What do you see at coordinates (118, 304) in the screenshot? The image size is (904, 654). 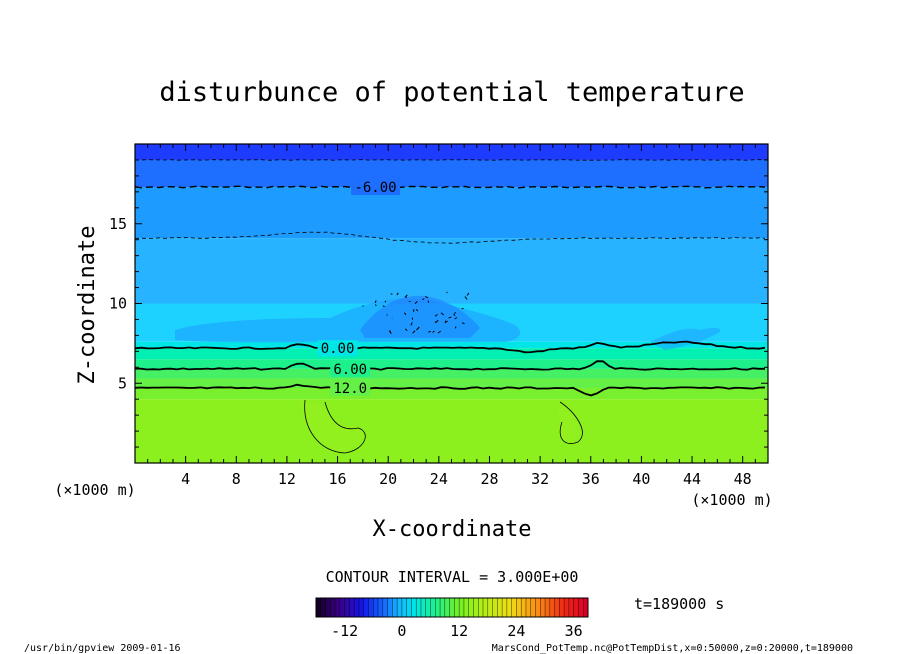 I see `y-tick-label: 10` at bounding box center [118, 304].